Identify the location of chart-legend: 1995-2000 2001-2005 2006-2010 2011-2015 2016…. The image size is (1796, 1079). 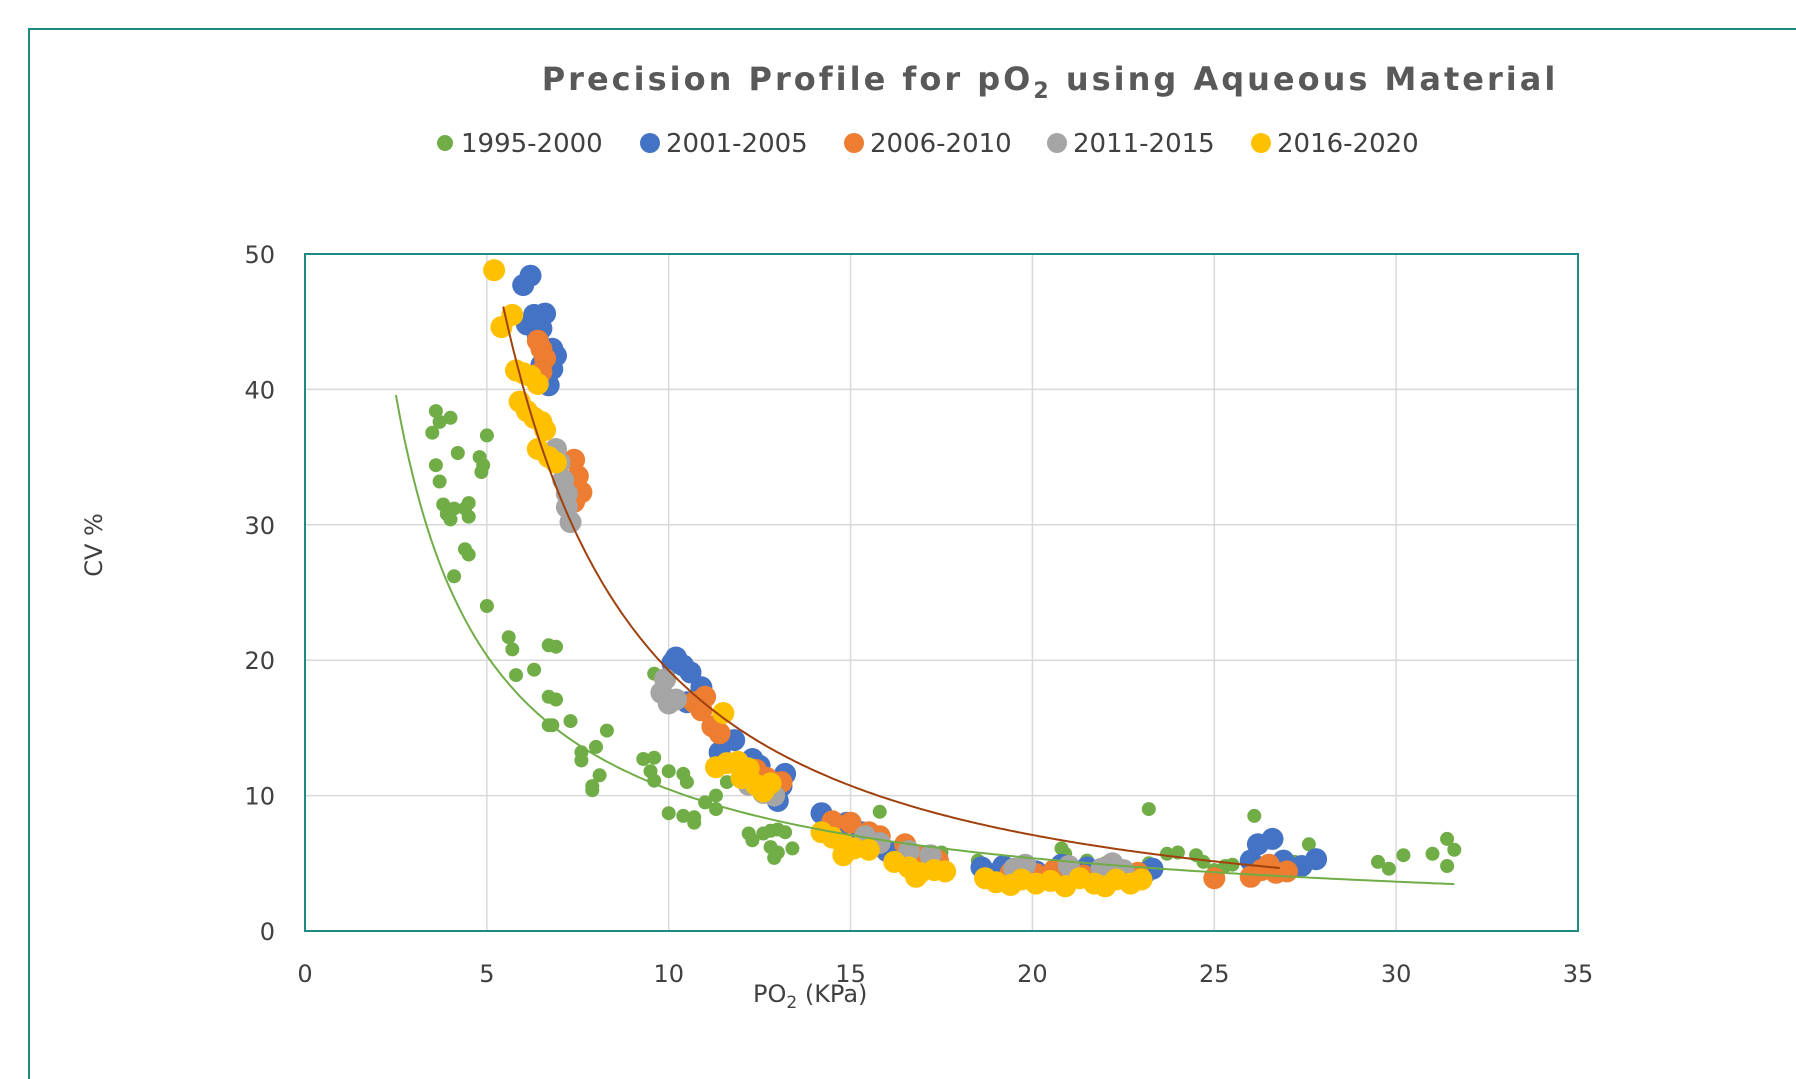
(928, 144).